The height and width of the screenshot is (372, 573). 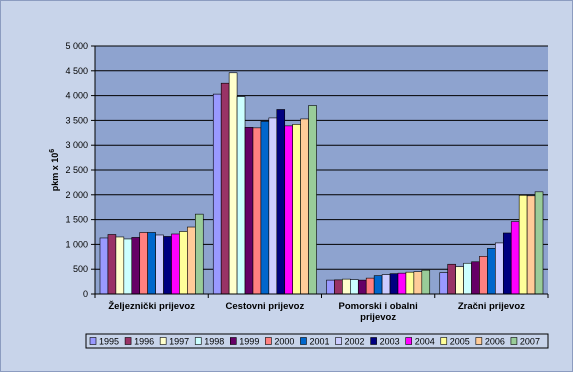 What do you see at coordinates (54, 170) in the screenshot?
I see `y-axis-label: pkm x 106` at bounding box center [54, 170].